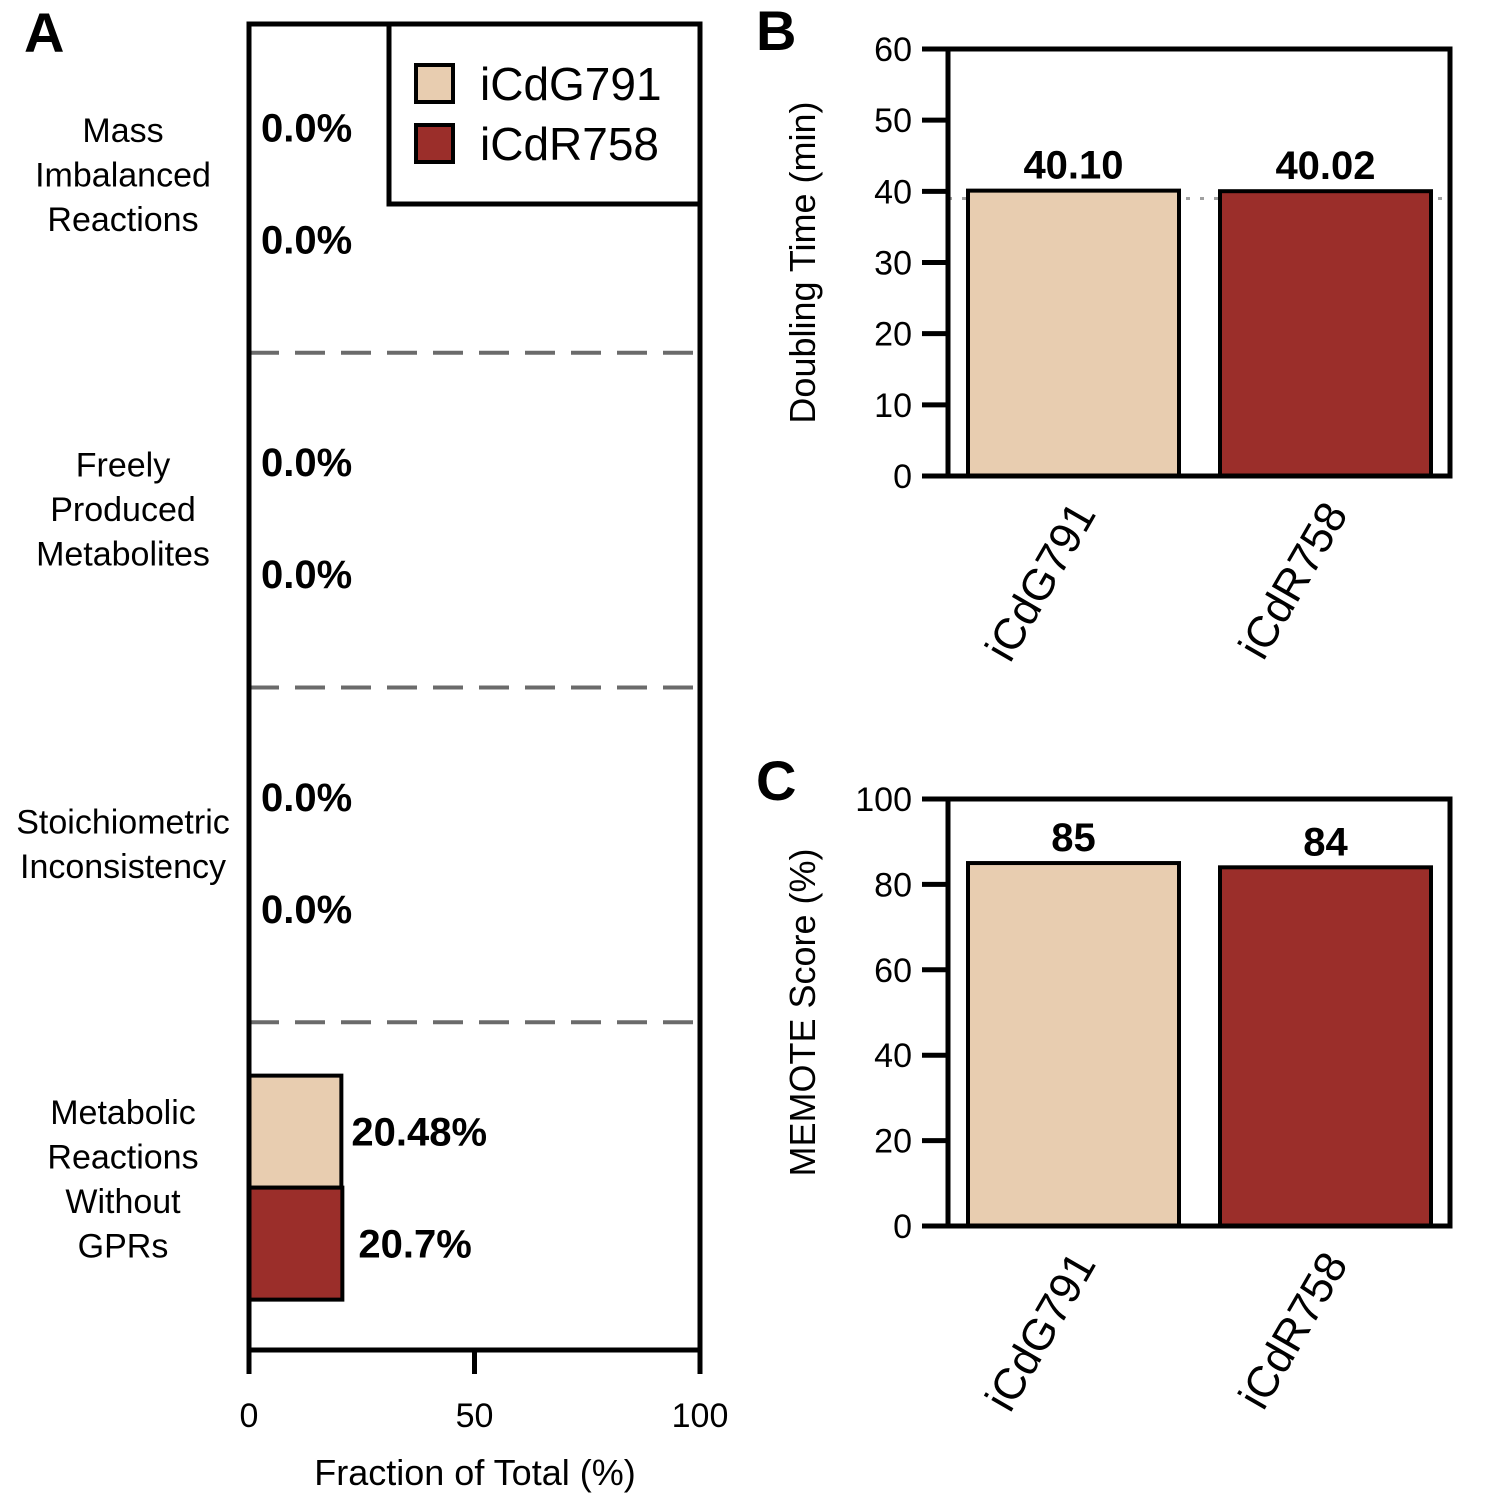 The width and height of the screenshot is (1500, 1500). I want to click on x-tick-label: 0, so click(249, 1416).